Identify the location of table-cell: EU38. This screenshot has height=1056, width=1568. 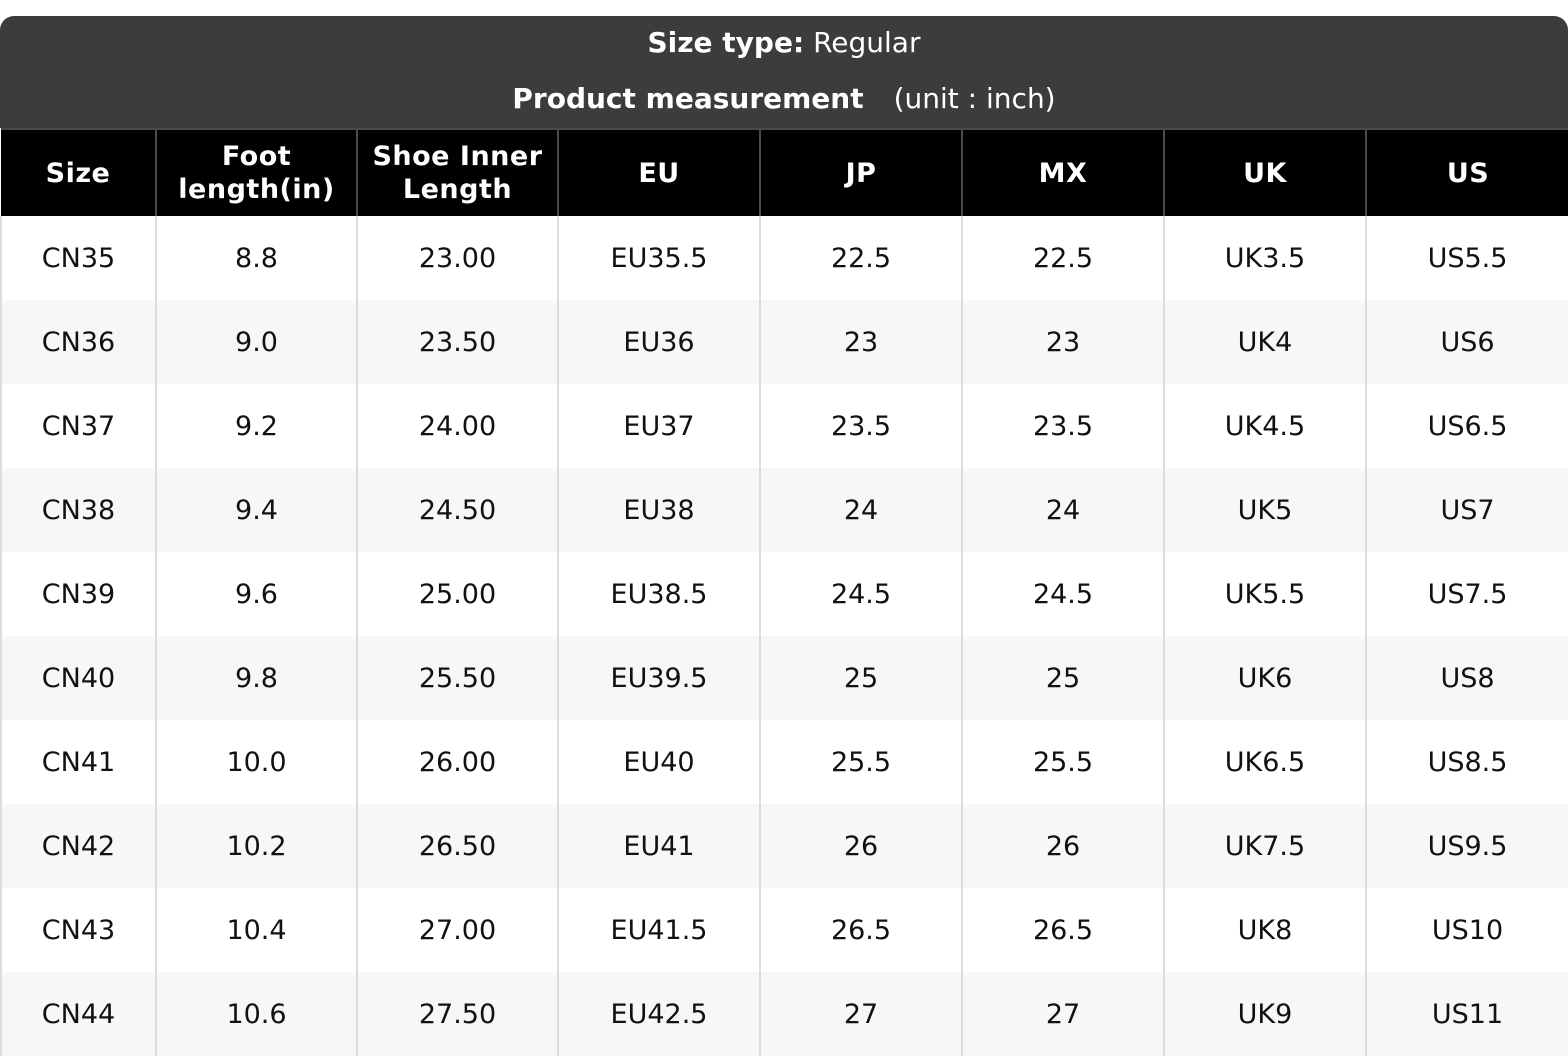
(658, 510).